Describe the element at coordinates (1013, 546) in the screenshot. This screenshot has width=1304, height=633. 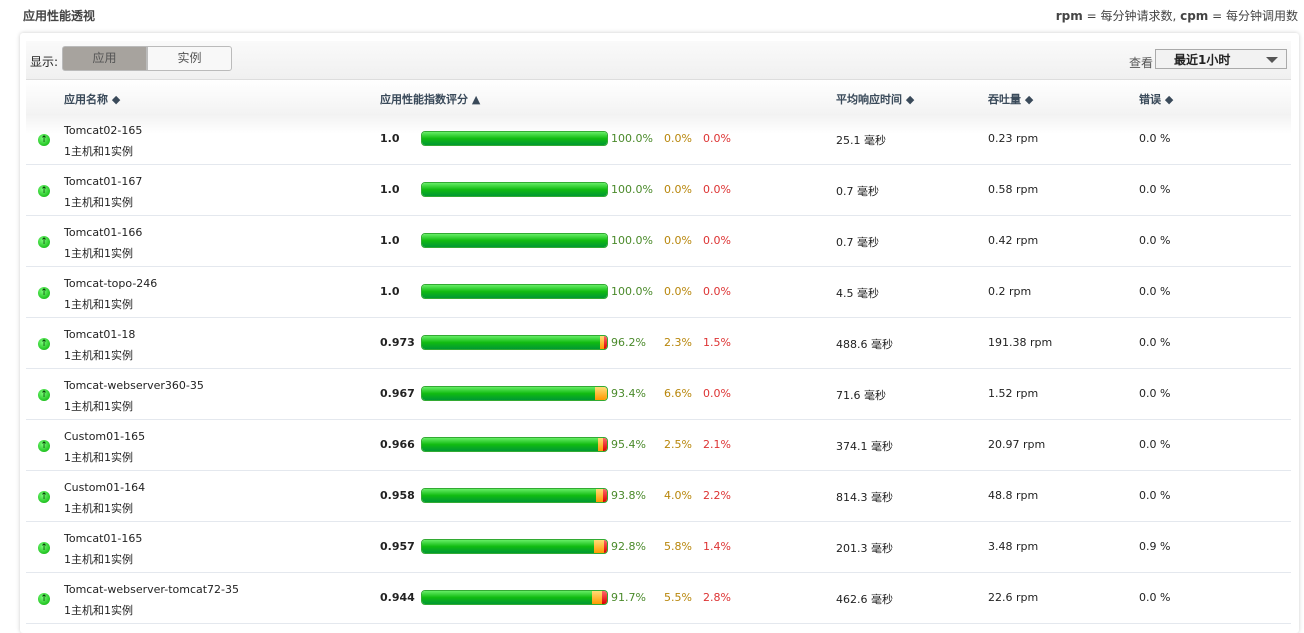
I see `throughput: 3.48 rpm` at that location.